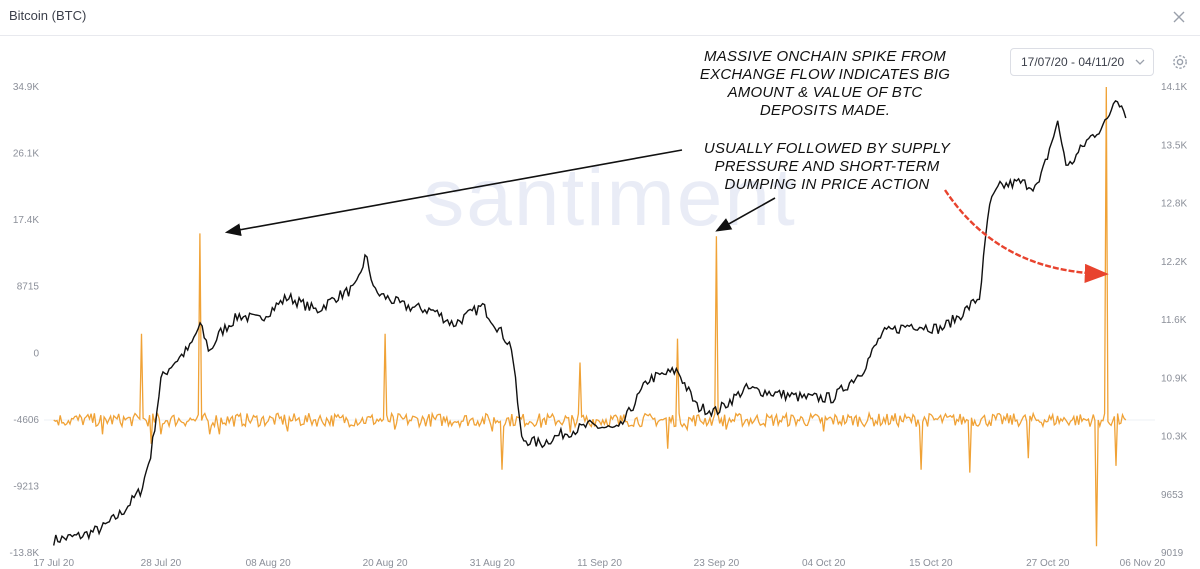  I want to click on left-axis-tick-label: -4606, so click(26, 420).